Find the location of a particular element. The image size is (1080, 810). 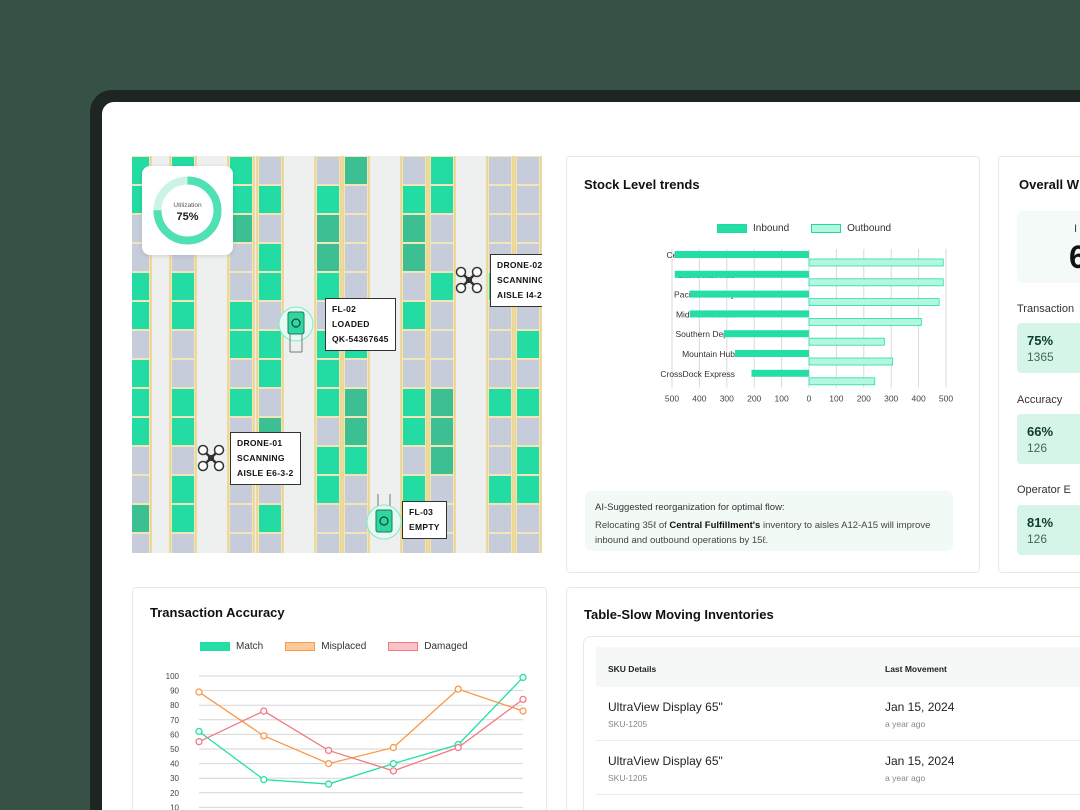

outbound-swatch is located at coordinates (826, 228).